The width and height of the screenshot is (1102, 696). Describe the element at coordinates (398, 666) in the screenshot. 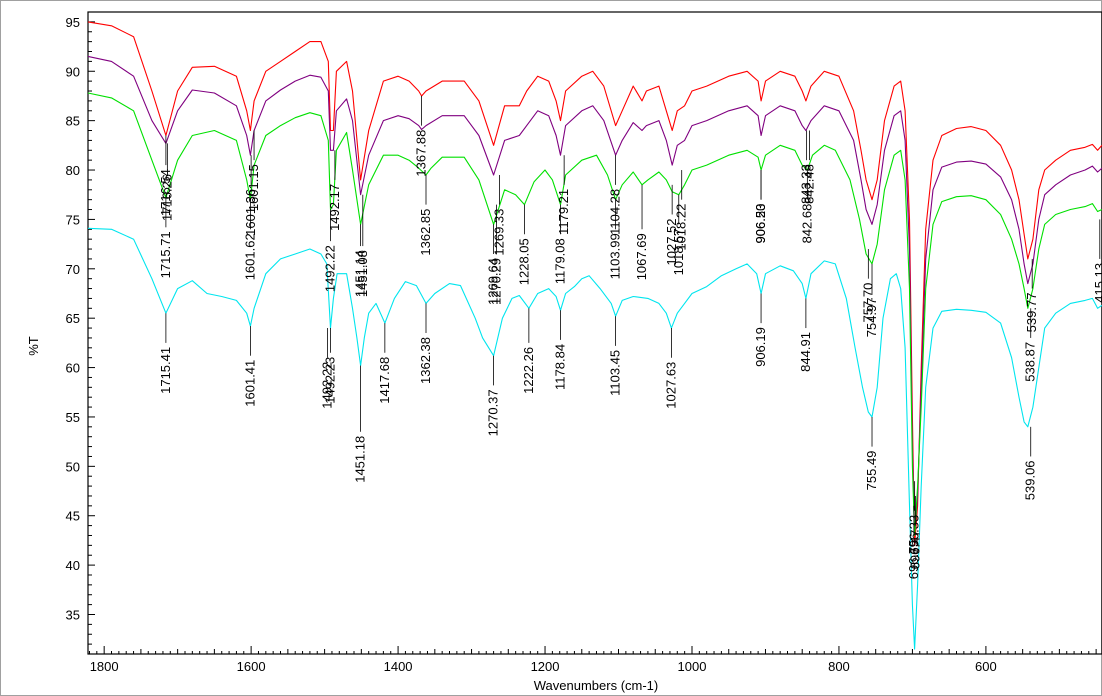

I see `x-tick-label: 1400` at that location.